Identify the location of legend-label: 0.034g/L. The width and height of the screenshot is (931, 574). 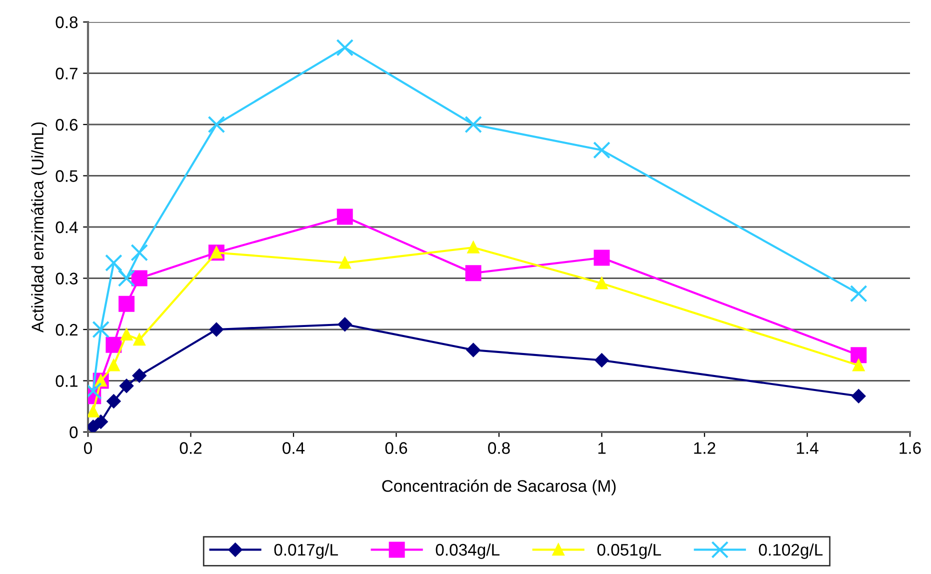
(468, 551).